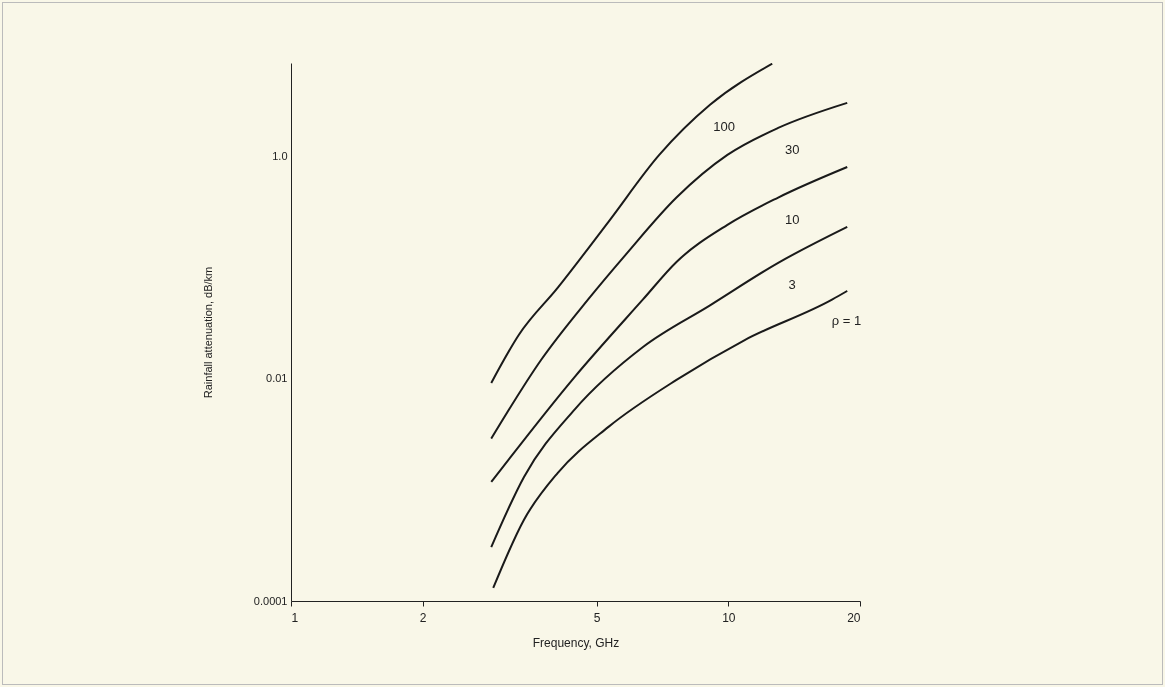 The height and width of the screenshot is (687, 1165). What do you see at coordinates (277, 378) in the screenshot?
I see `y-tick-label: 0.01` at bounding box center [277, 378].